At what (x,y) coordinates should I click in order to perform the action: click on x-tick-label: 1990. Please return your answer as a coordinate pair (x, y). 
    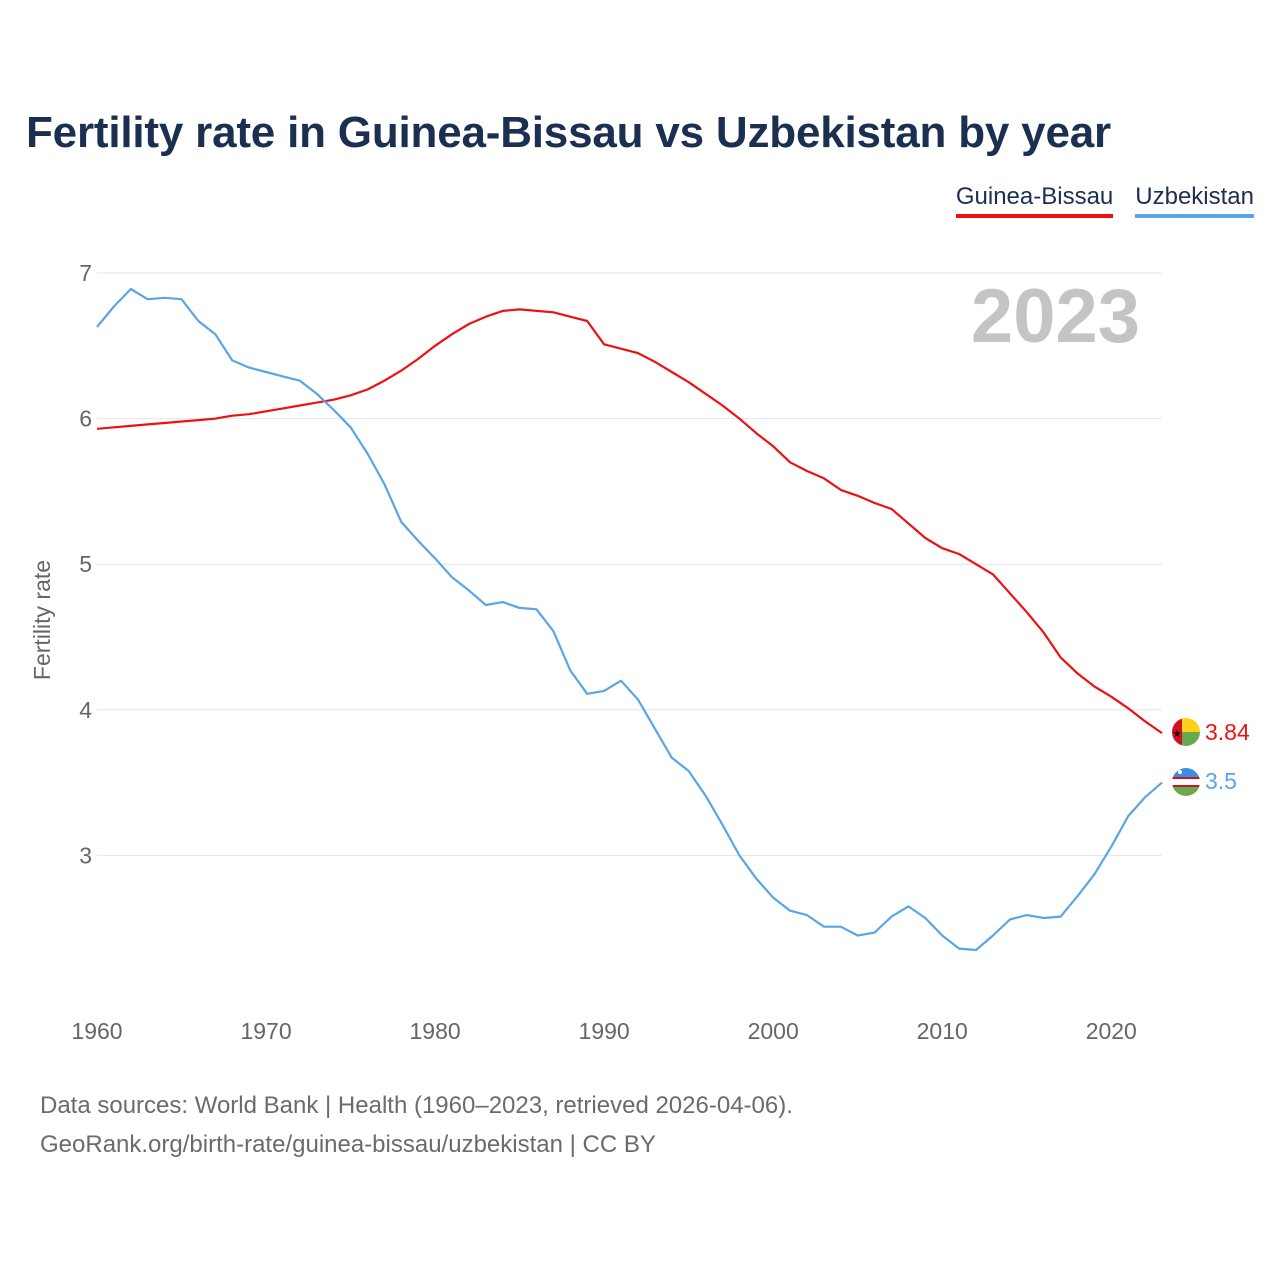
    Looking at the image, I should click on (604, 1031).